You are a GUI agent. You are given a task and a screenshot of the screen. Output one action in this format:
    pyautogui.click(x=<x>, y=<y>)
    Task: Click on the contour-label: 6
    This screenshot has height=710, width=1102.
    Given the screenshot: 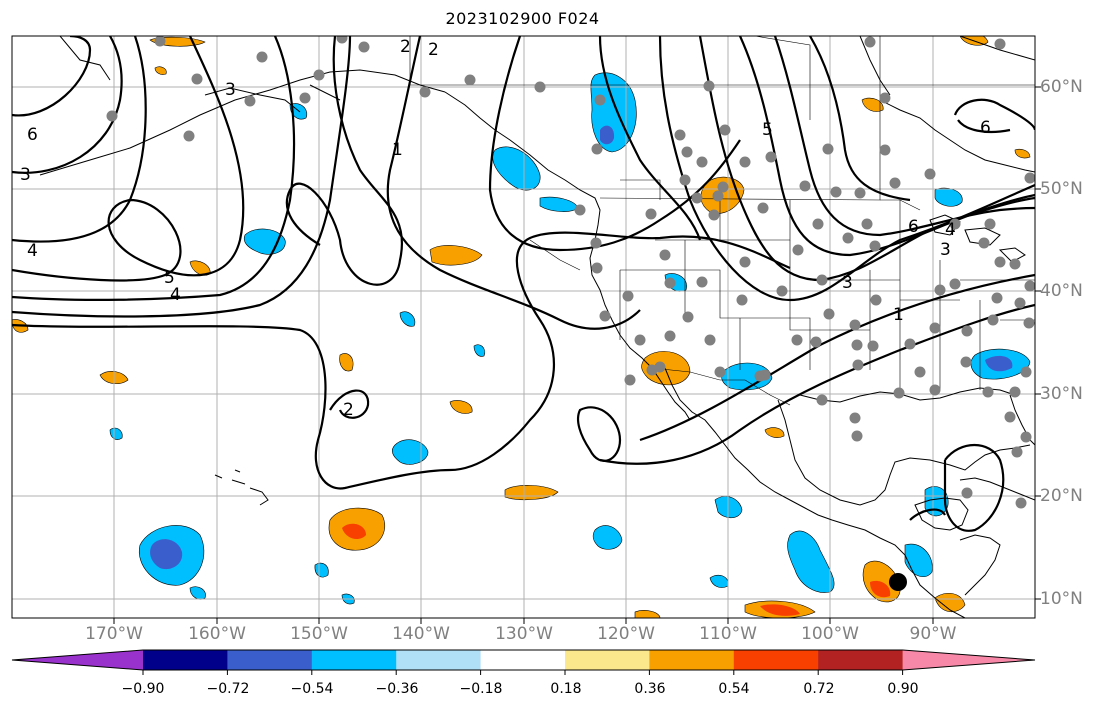 What is the action you would take?
    pyautogui.click(x=32, y=135)
    